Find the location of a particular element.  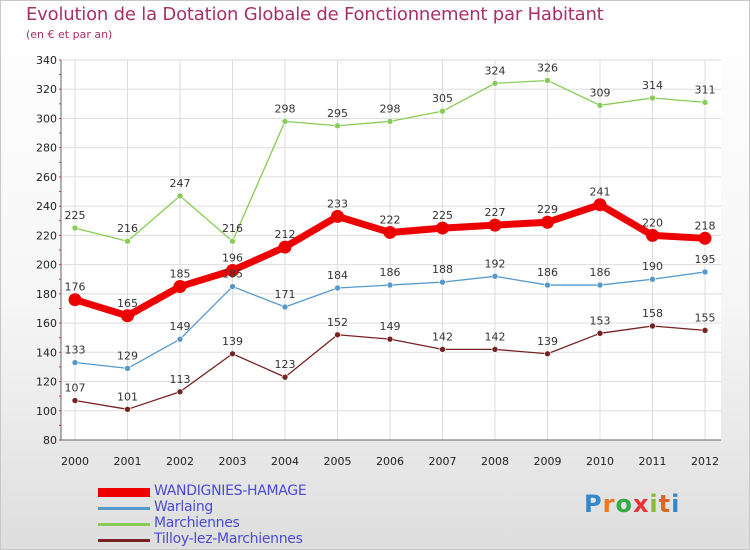

data-label-wandignies: 185 is located at coordinates (180, 274).